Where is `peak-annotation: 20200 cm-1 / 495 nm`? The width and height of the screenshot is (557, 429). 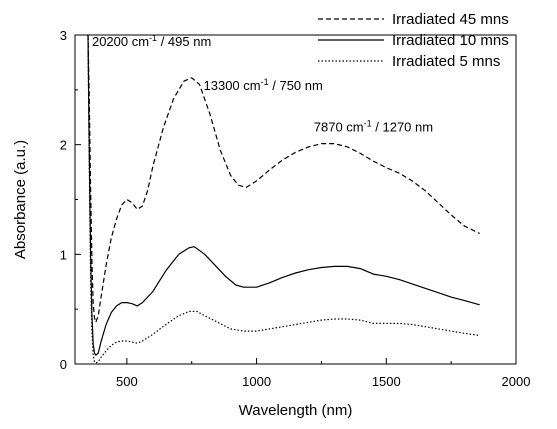
peak-annotation: 20200 cm-1 / 495 nm is located at coordinates (151, 41).